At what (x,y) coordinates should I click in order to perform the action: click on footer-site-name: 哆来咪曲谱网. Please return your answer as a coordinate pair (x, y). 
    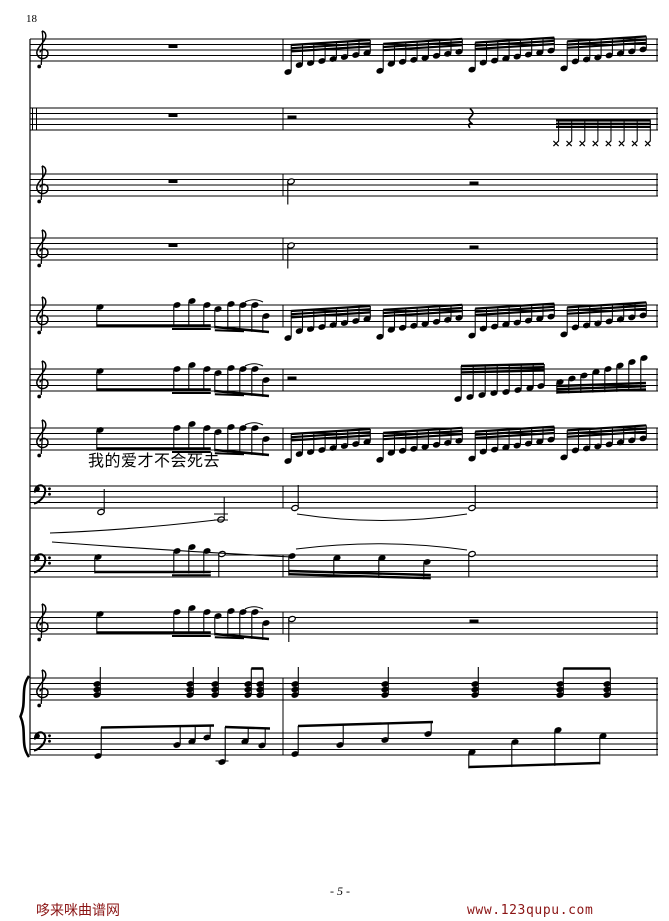
    Looking at the image, I should click on (78, 911).